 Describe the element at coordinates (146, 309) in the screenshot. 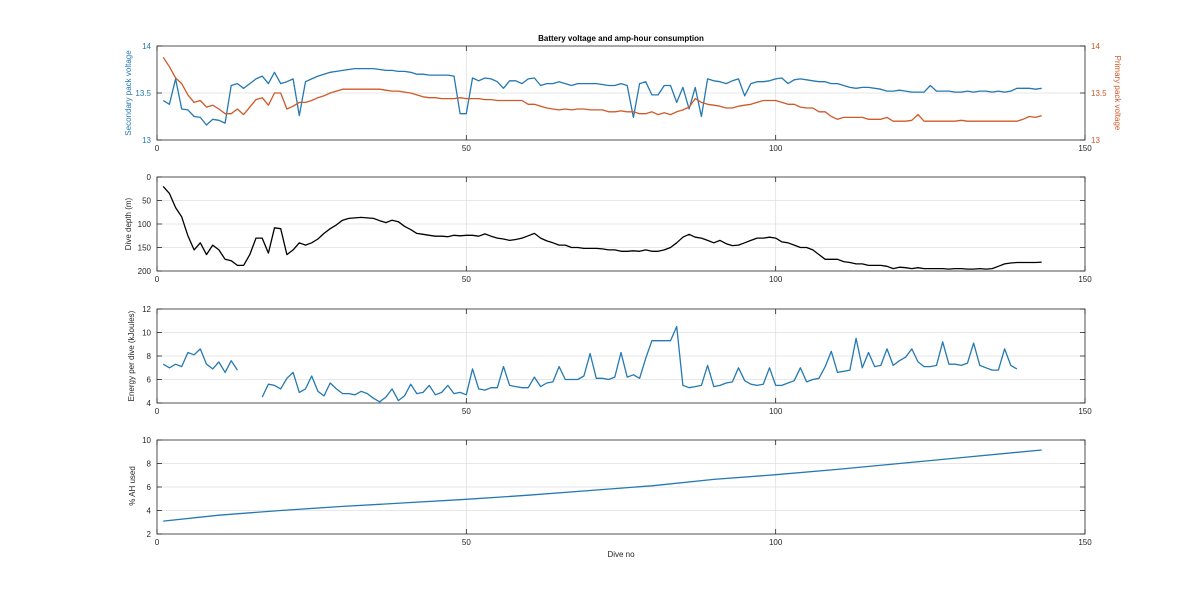

I see `y-tick-label: 12` at that location.